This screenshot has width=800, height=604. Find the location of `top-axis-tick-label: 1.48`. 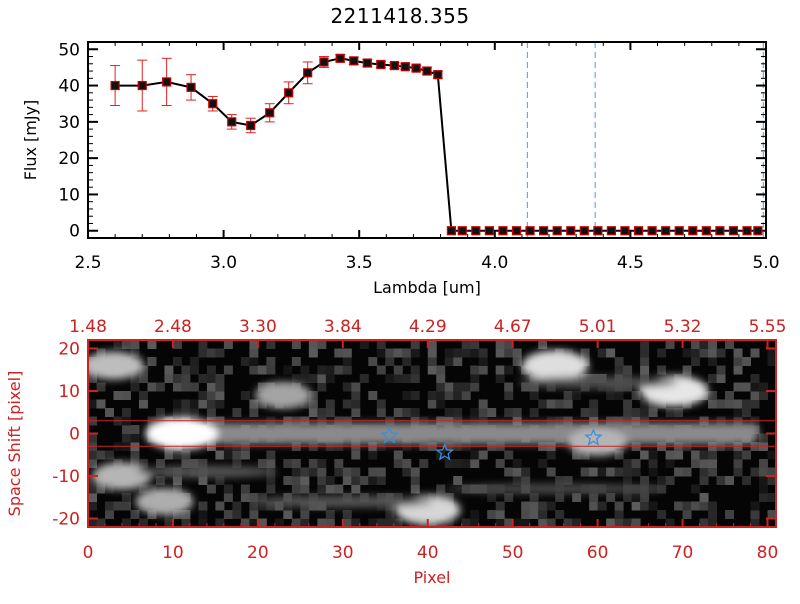

top-axis-tick-label: 1.48 is located at coordinates (88, 327).